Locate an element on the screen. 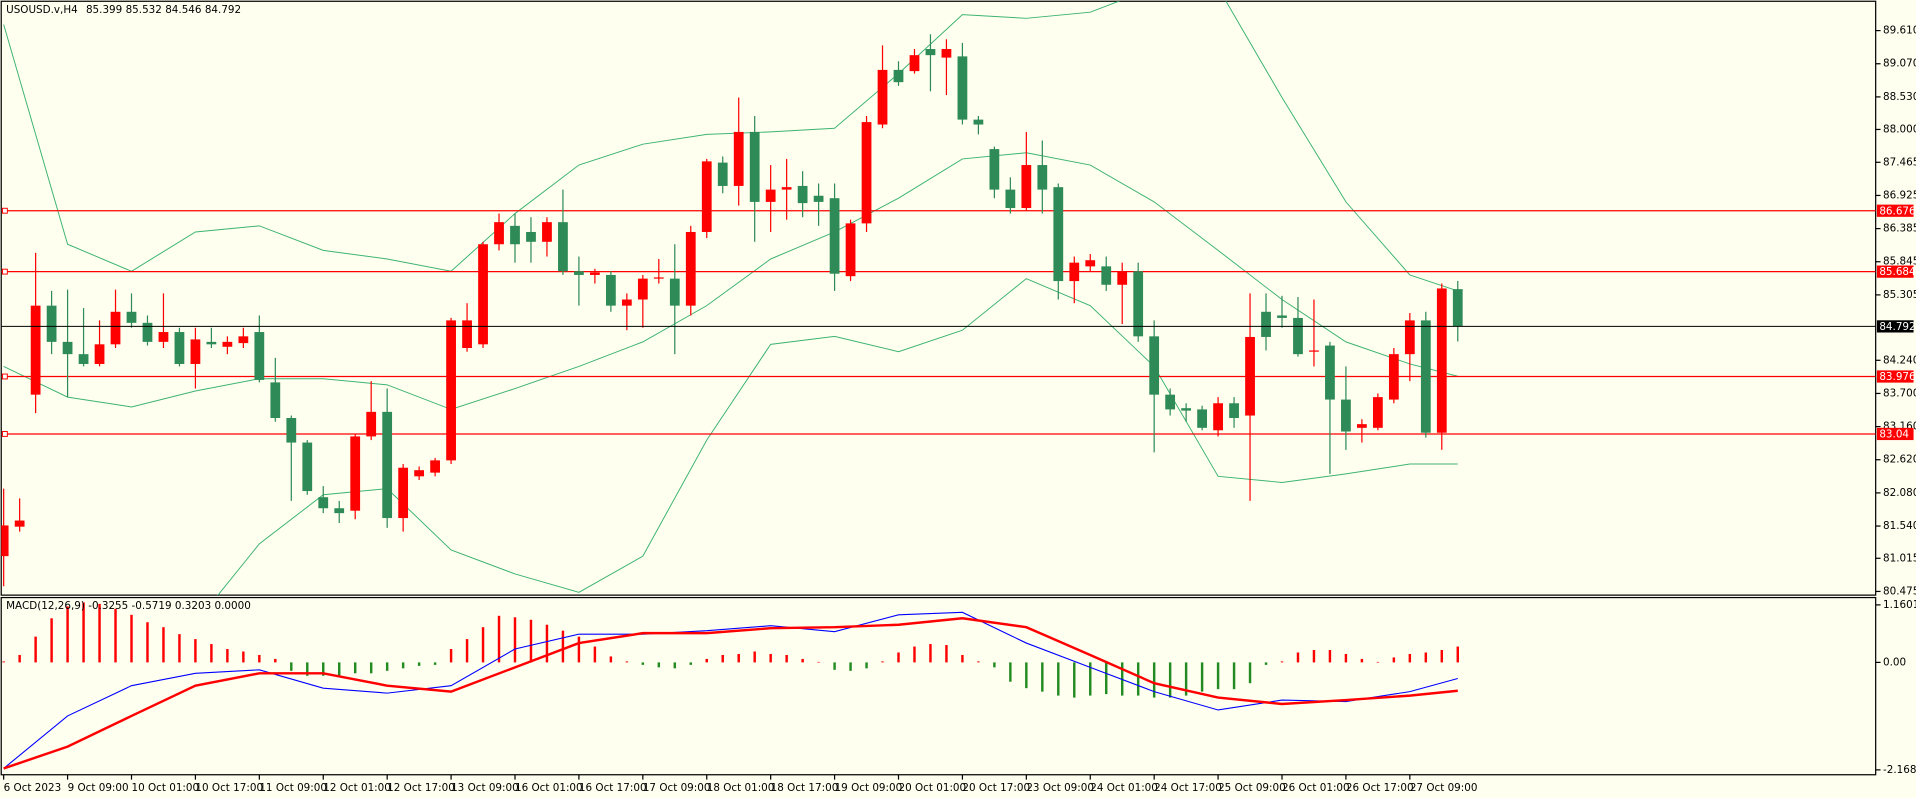 Image resolution: width=1916 pixels, height=798 pixels. y-tick-label: 89.610 is located at coordinates (1899, 31).